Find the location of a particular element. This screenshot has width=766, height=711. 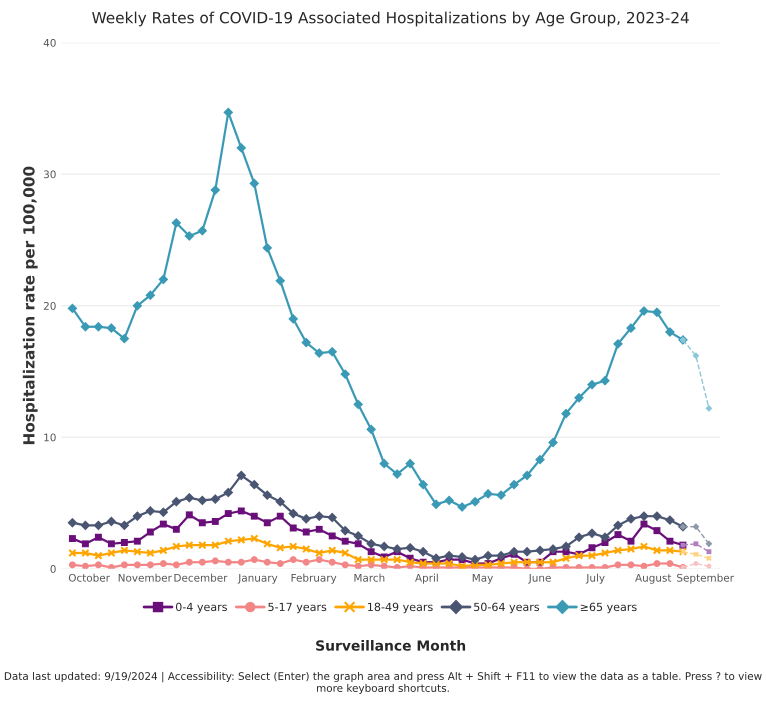

x-tick-label: December is located at coordinates (201, 578).